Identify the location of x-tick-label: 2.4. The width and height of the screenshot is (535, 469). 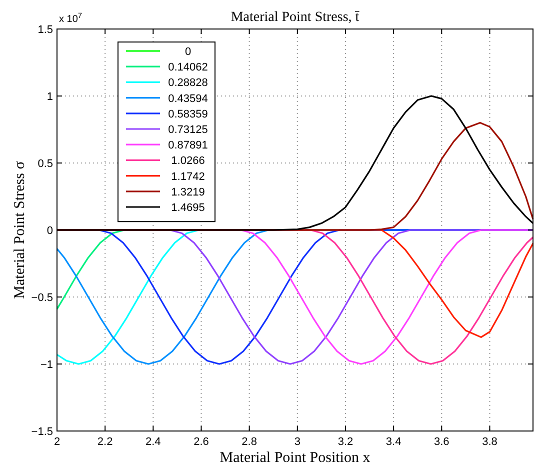
(153, 442).